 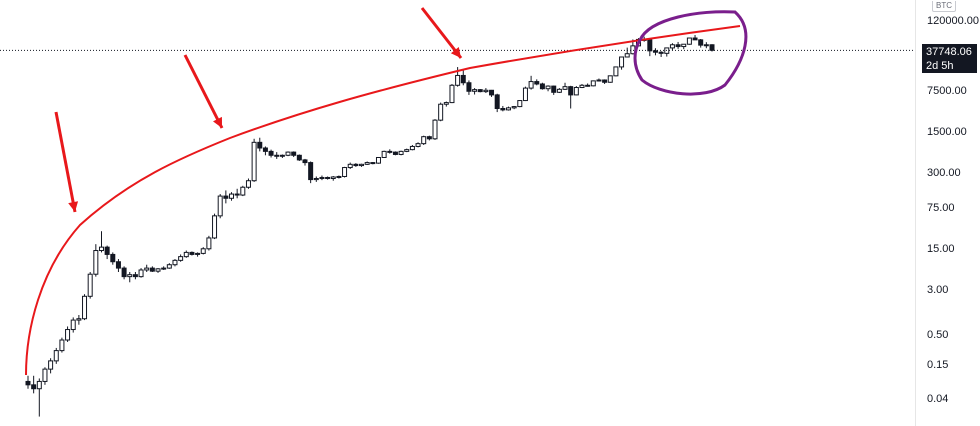 What do you see at coordinates (940, 66) in the screenshot?
I see `bar-countdown: 2d 5h` at bounding box center [940, 66].